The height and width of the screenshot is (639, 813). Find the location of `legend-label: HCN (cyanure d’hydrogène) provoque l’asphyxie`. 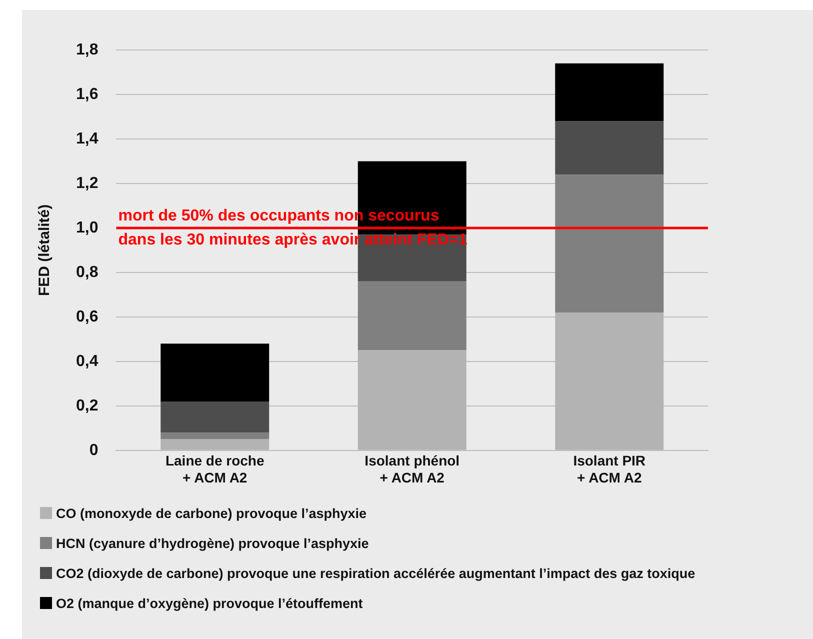

legend-label: HCN (cyanure d’hydrogène) provoque l’asphyxie is located at coordinates (212, 543).